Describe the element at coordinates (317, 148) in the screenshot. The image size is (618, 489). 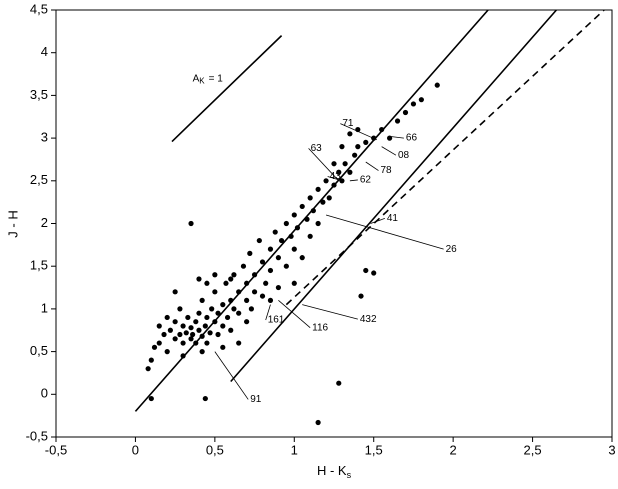
I see `annotation: 63` at that location.